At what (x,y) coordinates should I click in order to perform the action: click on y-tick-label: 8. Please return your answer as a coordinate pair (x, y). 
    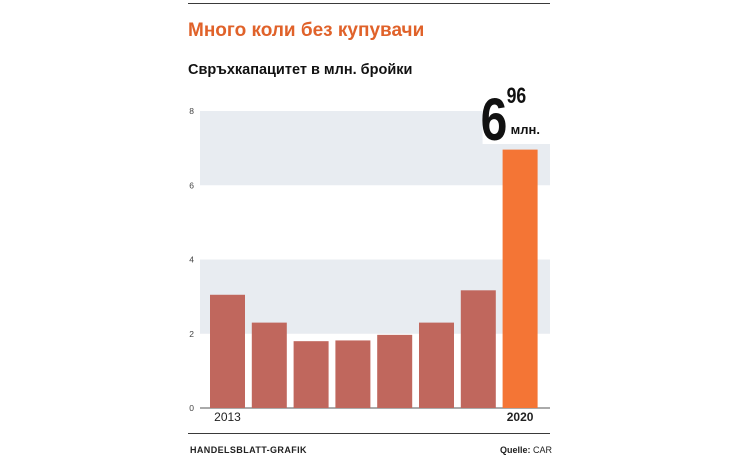
    Looking at the image, I should click on (191, 111).